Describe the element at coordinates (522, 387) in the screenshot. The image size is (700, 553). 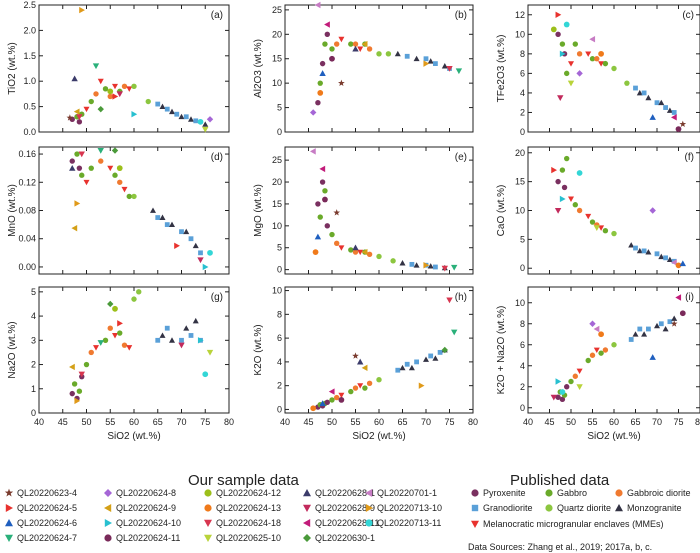
I see `y-tick-label: 2` at that location.